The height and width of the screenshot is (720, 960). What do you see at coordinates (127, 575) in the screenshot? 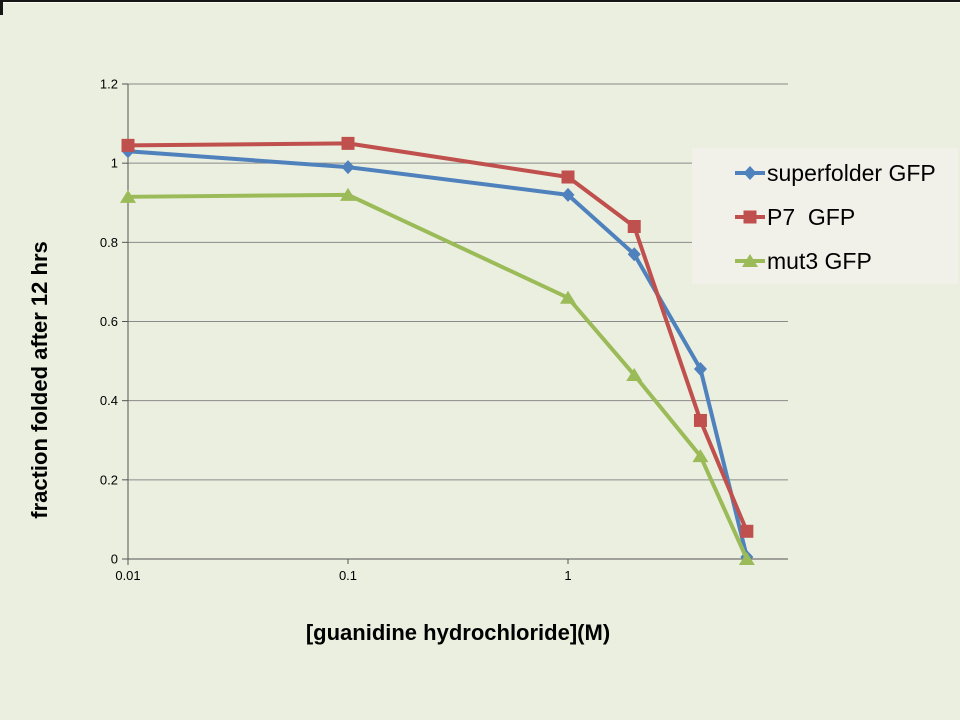
I see `x-tick-label: 0.01` at bounding box center [127, 575].